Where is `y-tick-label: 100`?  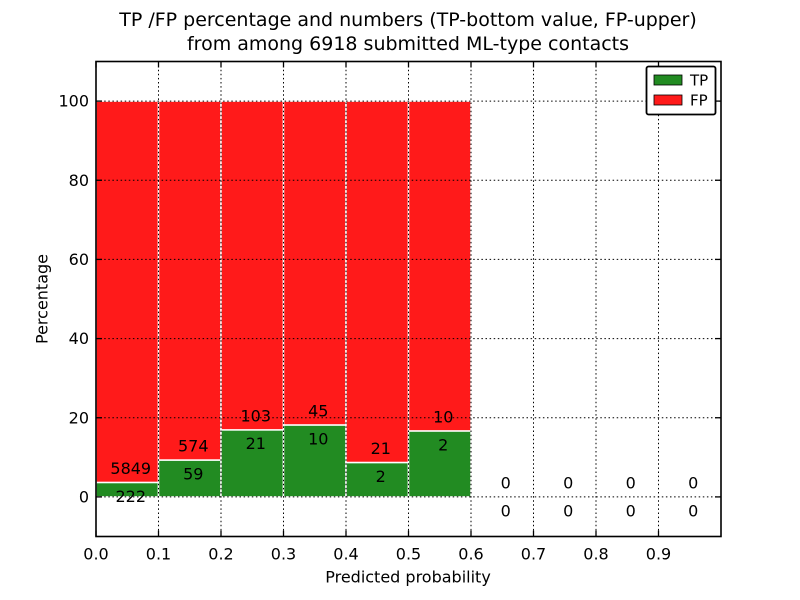 y-tick-label: 100 is located at coordinates (73, 101).